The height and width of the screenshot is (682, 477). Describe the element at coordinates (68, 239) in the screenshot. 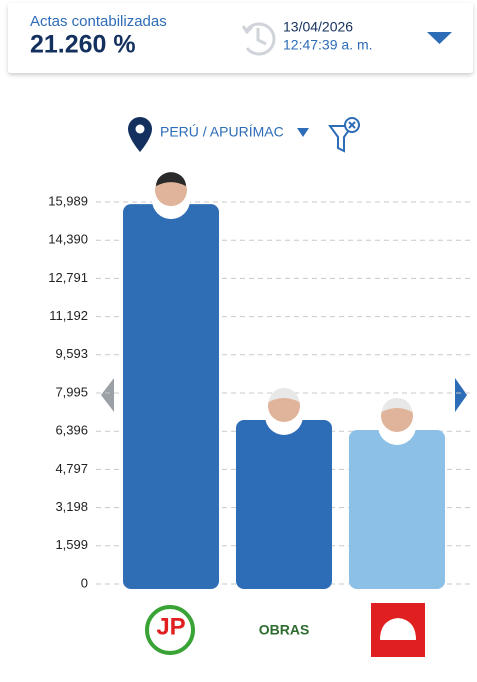

I see `y-tick-label: 14,390` at that location.